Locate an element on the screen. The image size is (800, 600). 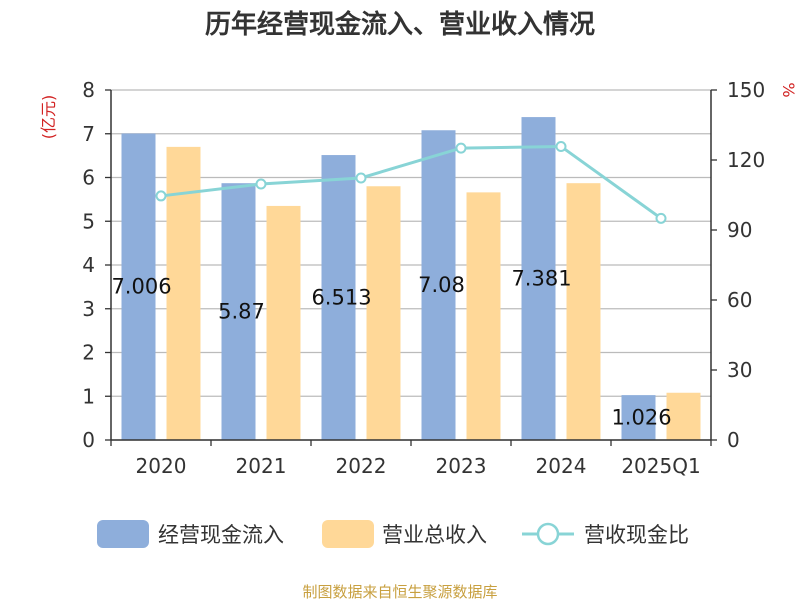
right-tick-label: 120 is located at coordinates (746, 160).